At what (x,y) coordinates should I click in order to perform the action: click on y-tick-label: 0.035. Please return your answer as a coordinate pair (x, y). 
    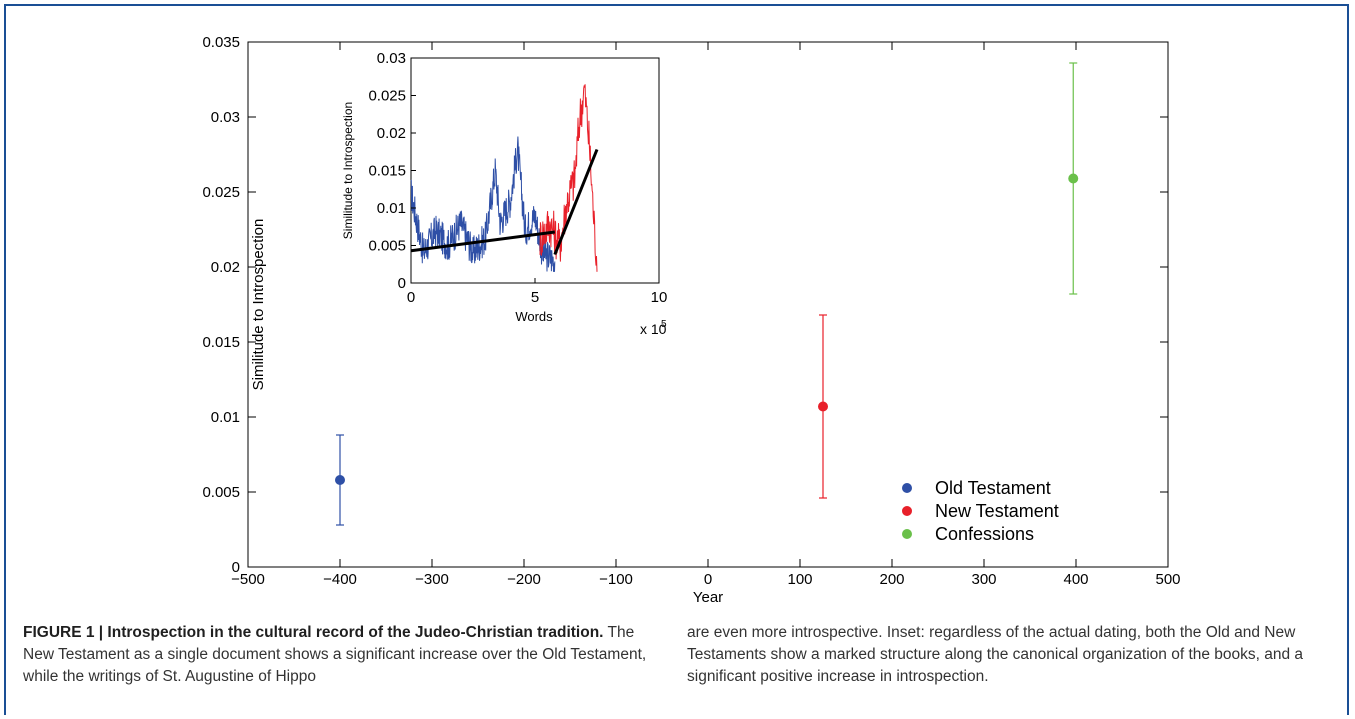
    Looking at the image, I should click on (221, 42).